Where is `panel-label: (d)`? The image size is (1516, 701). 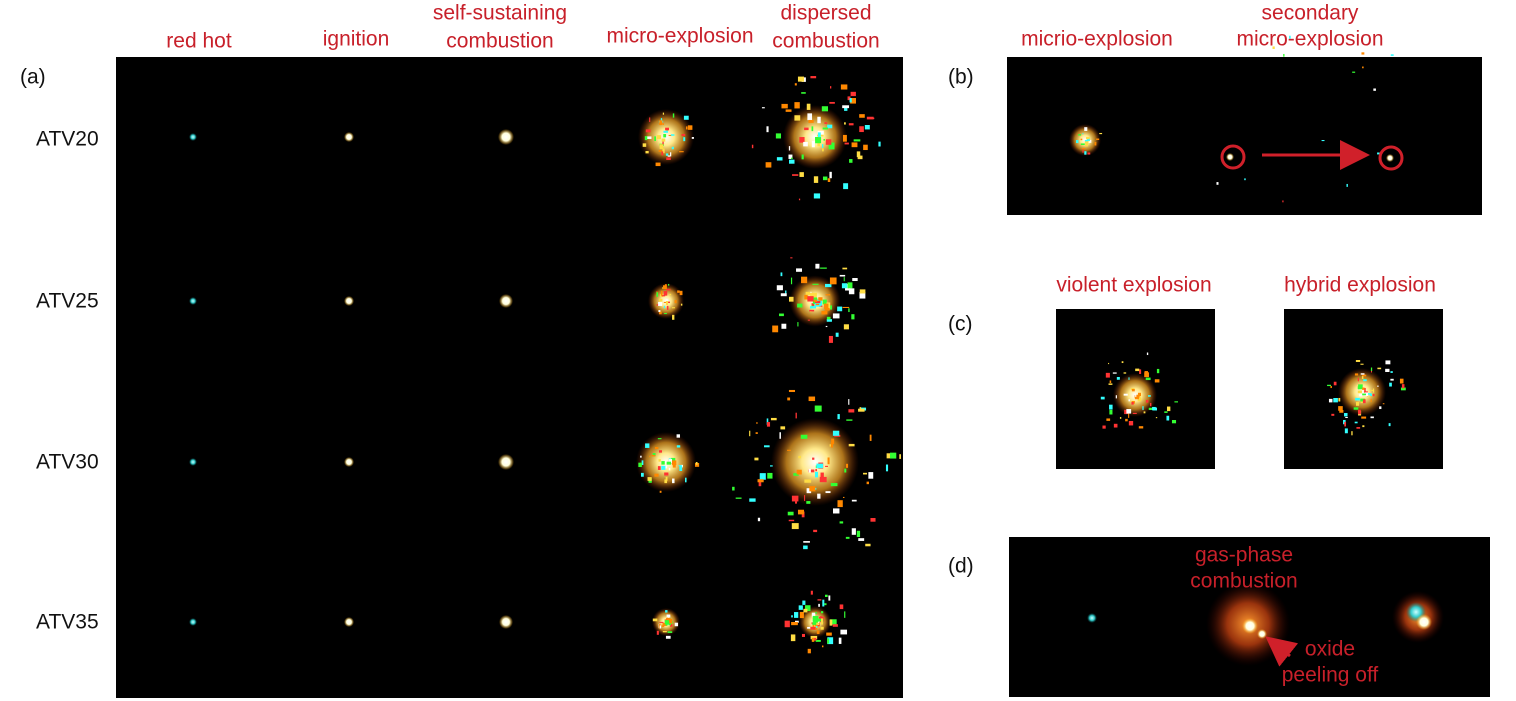
panel-label: (d) is located at coordinates (961, 566).